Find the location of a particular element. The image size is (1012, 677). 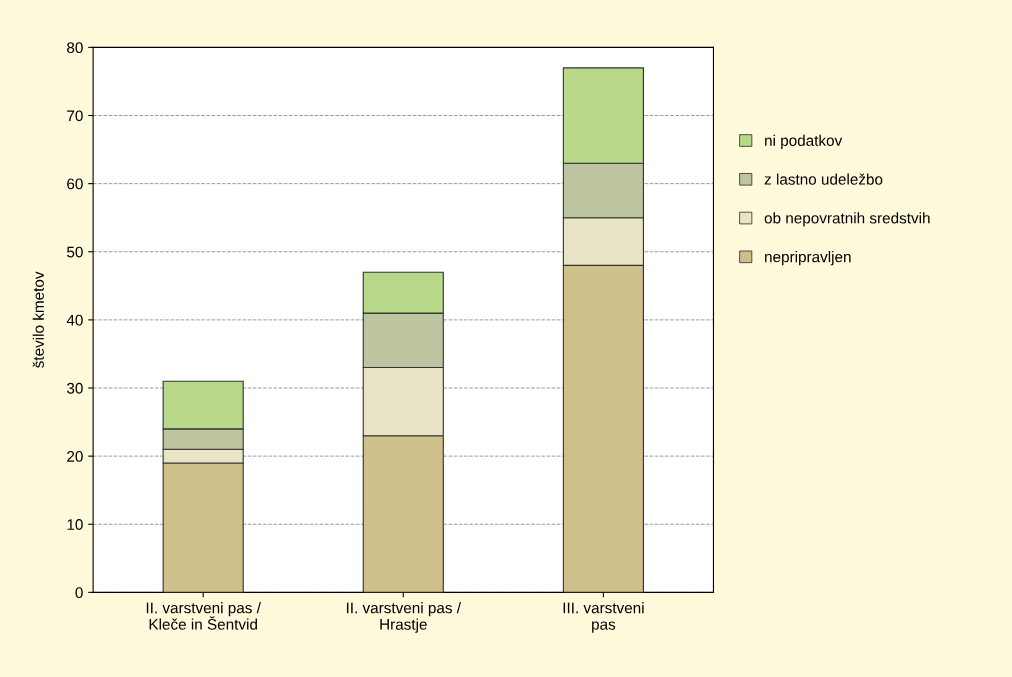

y-tick-label: 0 is located at coordinates (79, 593).